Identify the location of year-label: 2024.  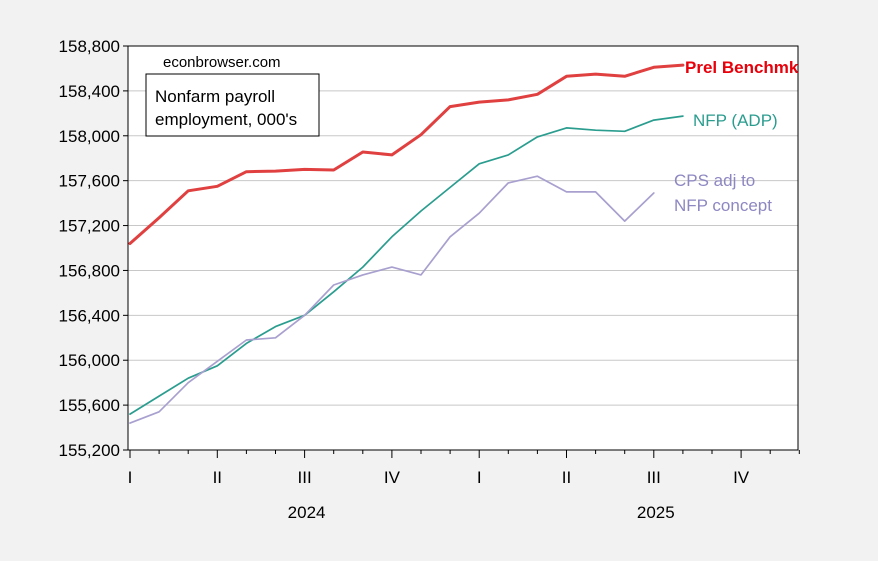
(307, 512).